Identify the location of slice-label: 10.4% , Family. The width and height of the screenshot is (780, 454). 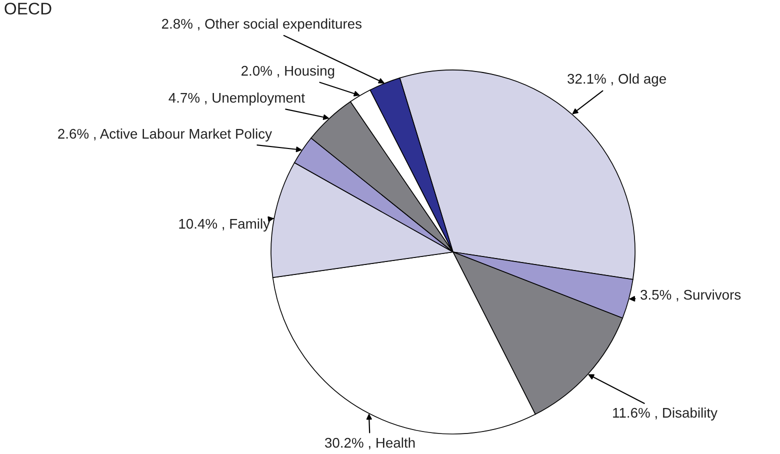
(224, 225).